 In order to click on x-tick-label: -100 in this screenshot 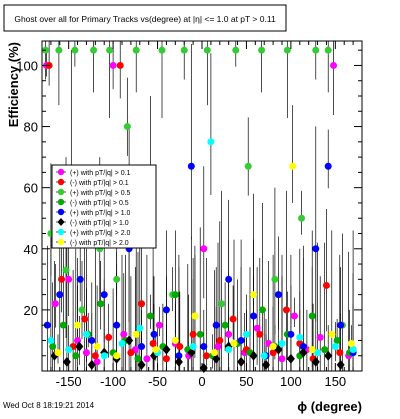, I will do `click(113, 381)`.